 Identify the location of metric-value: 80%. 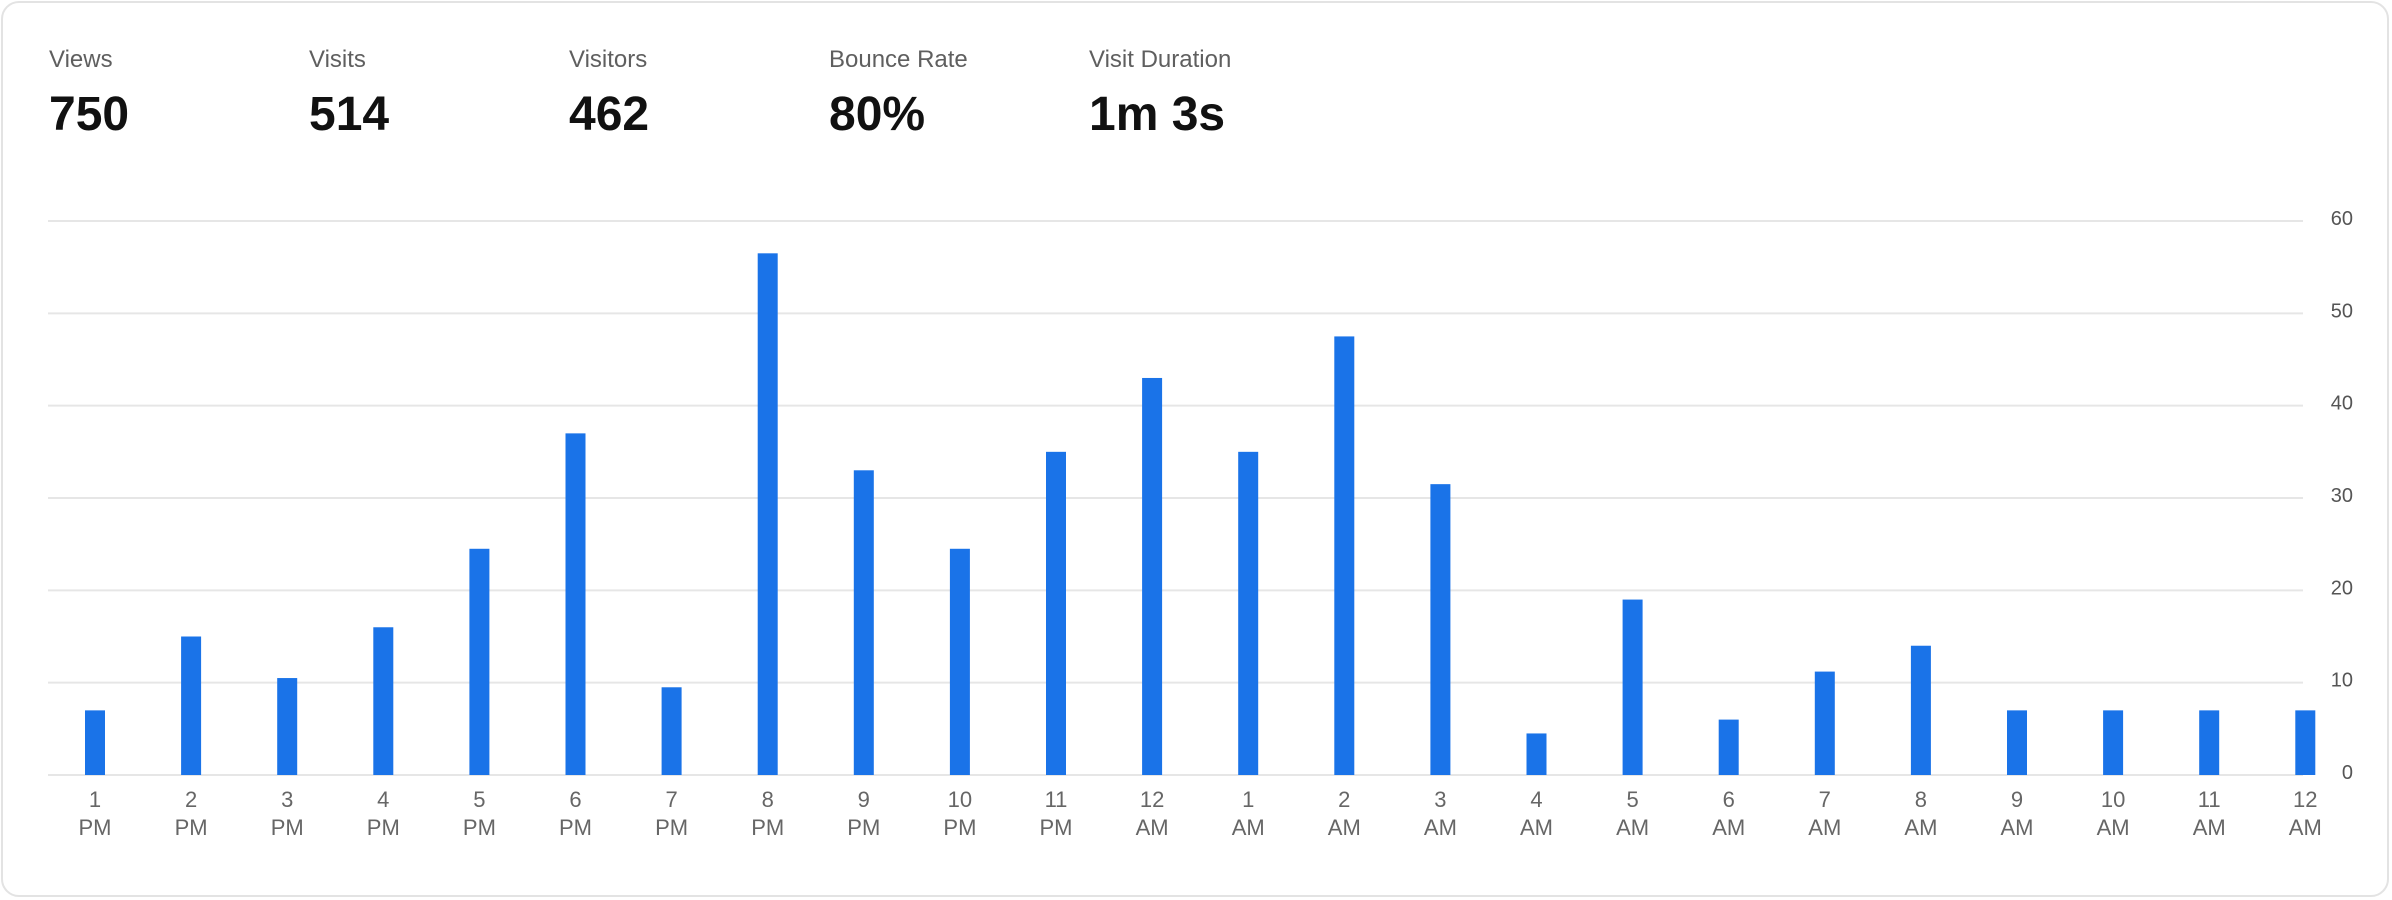
(877, 114).